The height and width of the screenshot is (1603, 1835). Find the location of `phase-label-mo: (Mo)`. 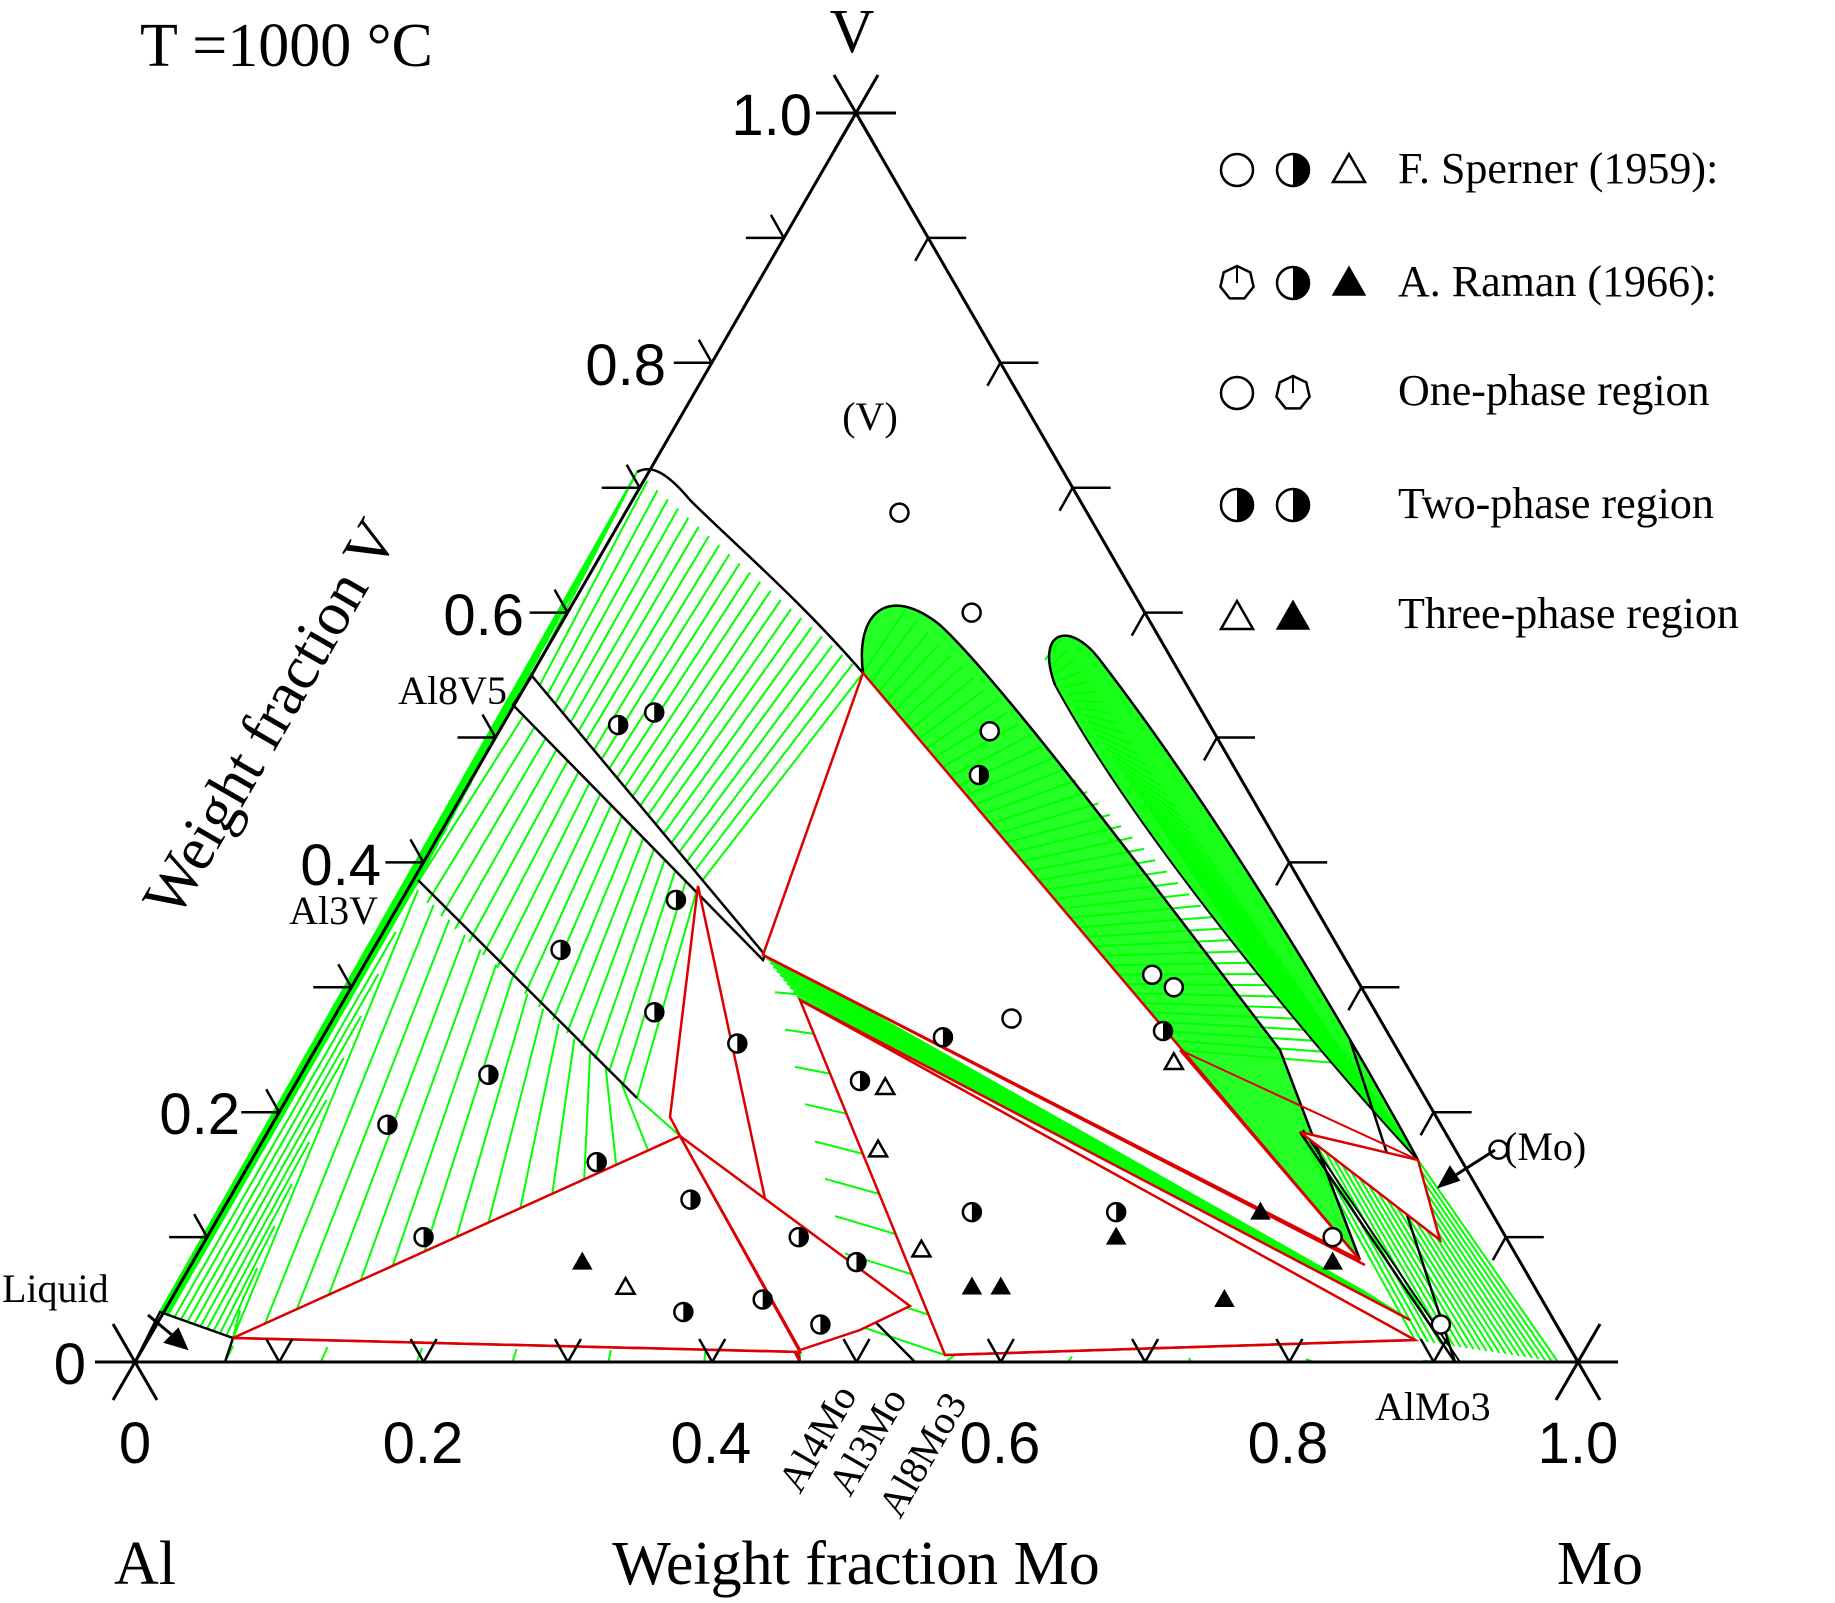

phase-label-mo: (Mo) is located at coordinates (1545, 1146).